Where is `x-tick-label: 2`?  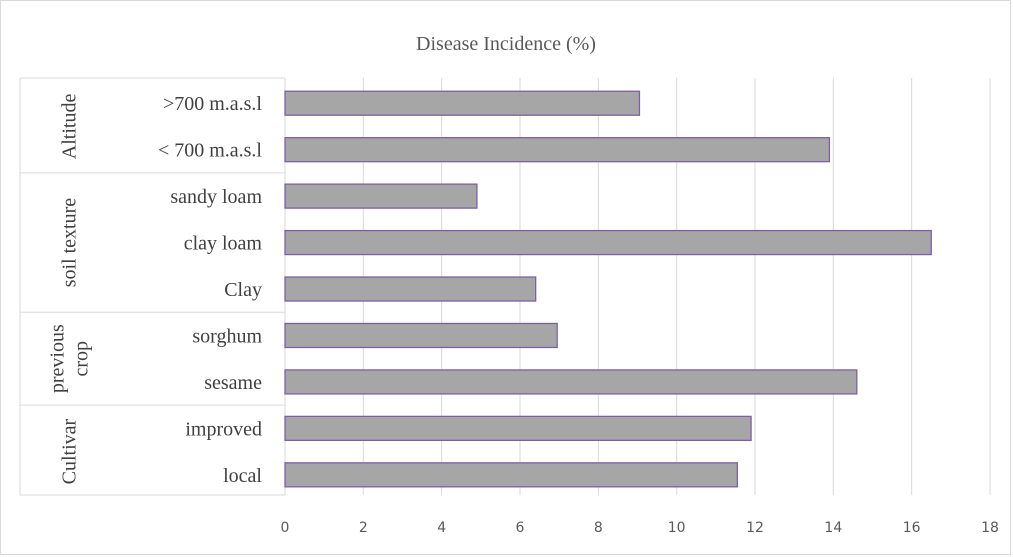
x-tick-label: 2 is located at coordinates (363, 528).